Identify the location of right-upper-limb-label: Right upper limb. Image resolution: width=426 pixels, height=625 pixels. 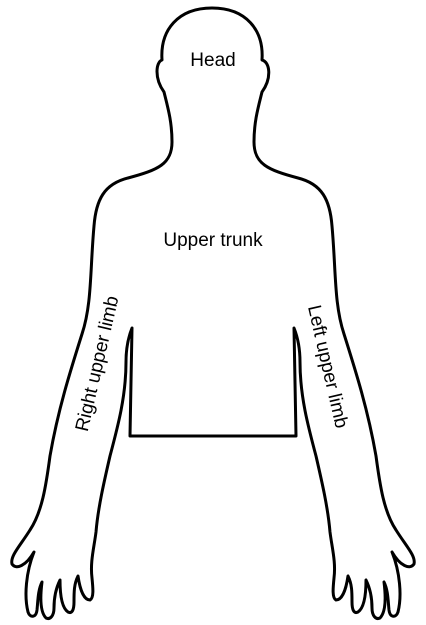
(98, 364).